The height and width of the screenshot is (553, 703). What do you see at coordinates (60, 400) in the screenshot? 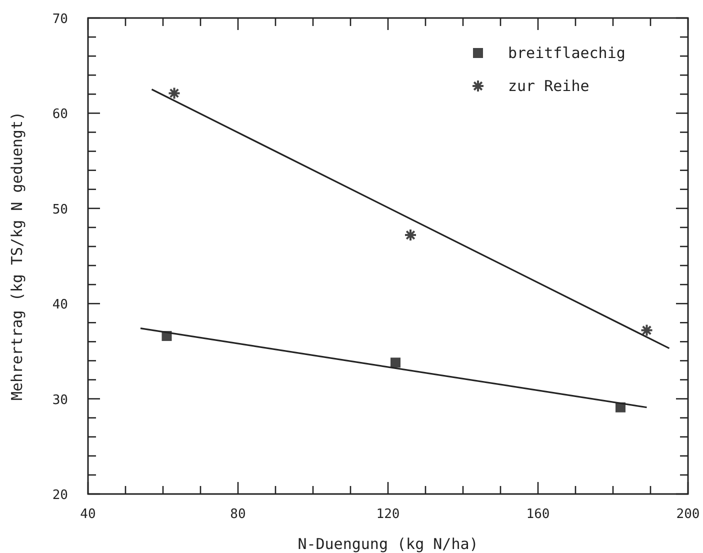
I see `y-tick-label: 30` at bounding box center [60, 400].